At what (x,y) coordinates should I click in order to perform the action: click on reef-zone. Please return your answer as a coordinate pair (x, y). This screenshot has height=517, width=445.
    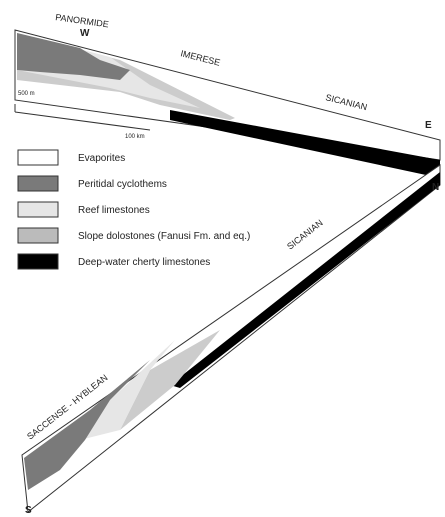
    Looking at the image, I should click on (127, 390).